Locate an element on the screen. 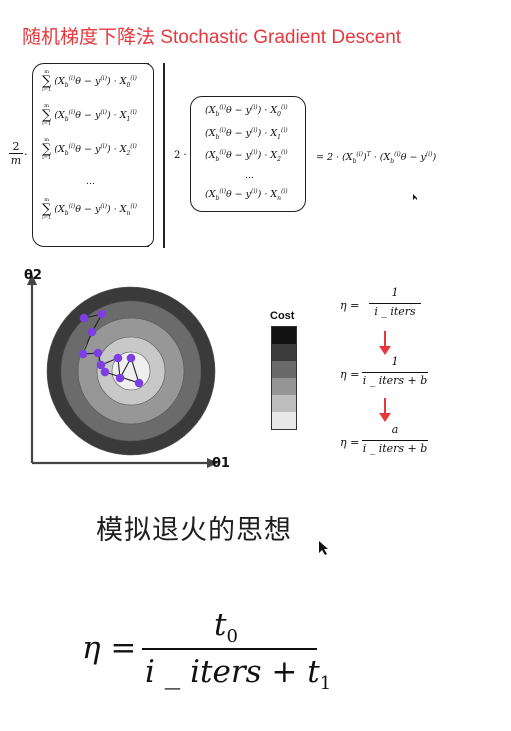  sum-row: m ∑ i=1 (Xb(i)θ − y(i)) · Xn(i) is located at coordinates (89, 209).